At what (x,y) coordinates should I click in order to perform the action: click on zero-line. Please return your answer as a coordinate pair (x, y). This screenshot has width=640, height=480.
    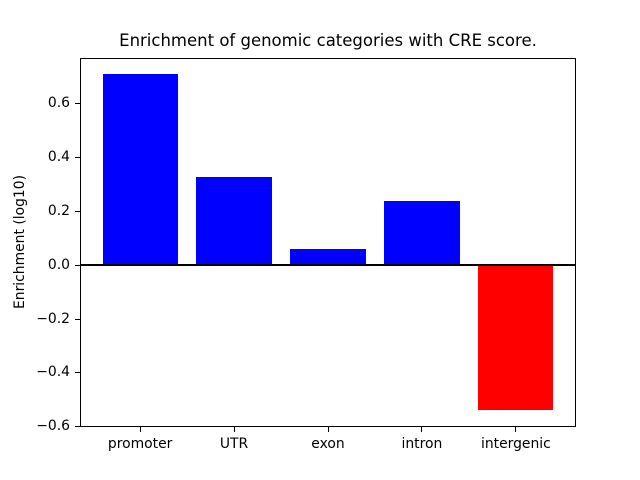
    Looking at the image, I should click on (328, 265).